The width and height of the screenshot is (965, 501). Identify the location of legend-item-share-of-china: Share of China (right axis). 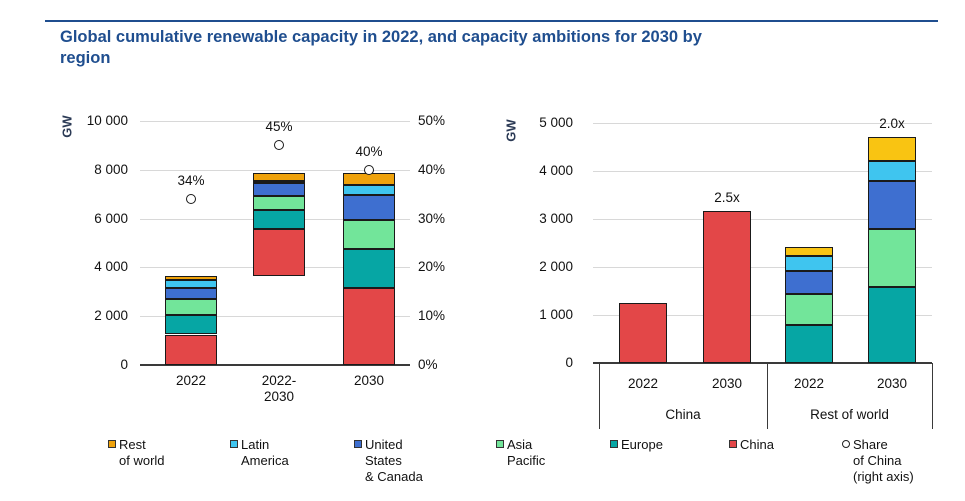
(878, 461).